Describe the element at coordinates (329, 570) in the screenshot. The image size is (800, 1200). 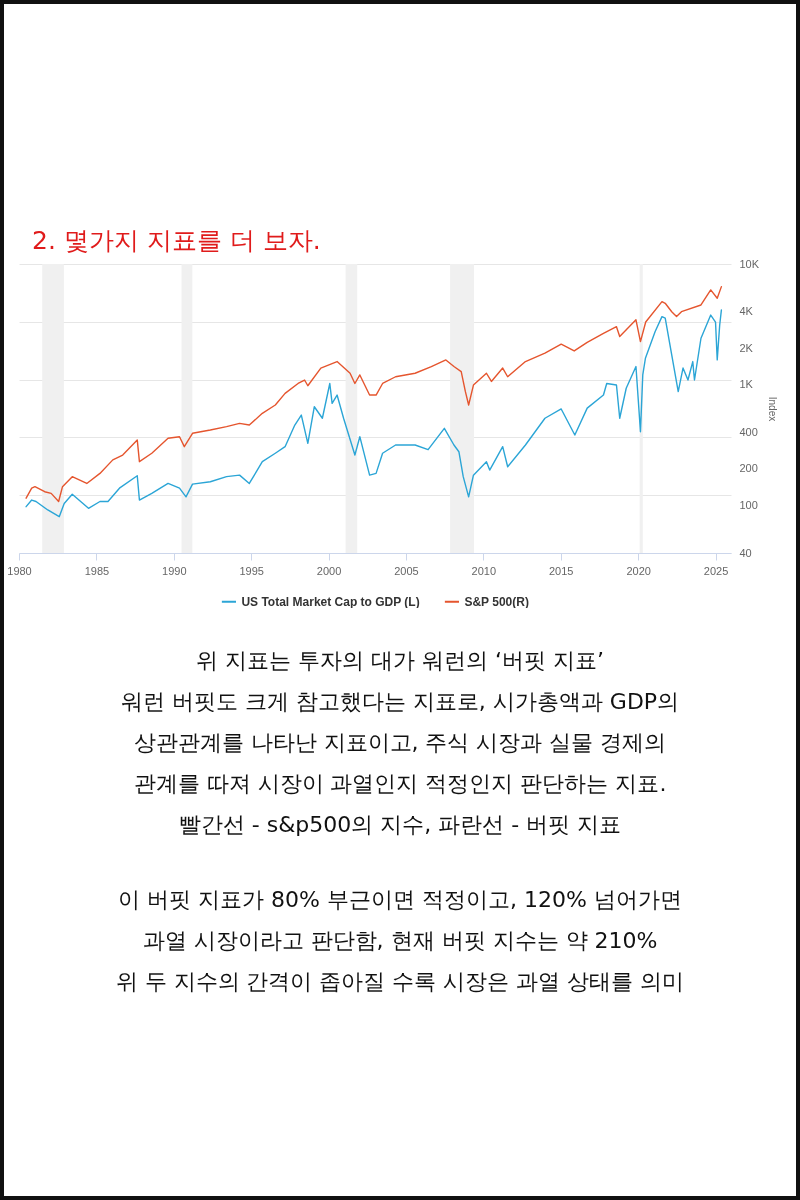
I see `x-tick-label: 2000` at that location.